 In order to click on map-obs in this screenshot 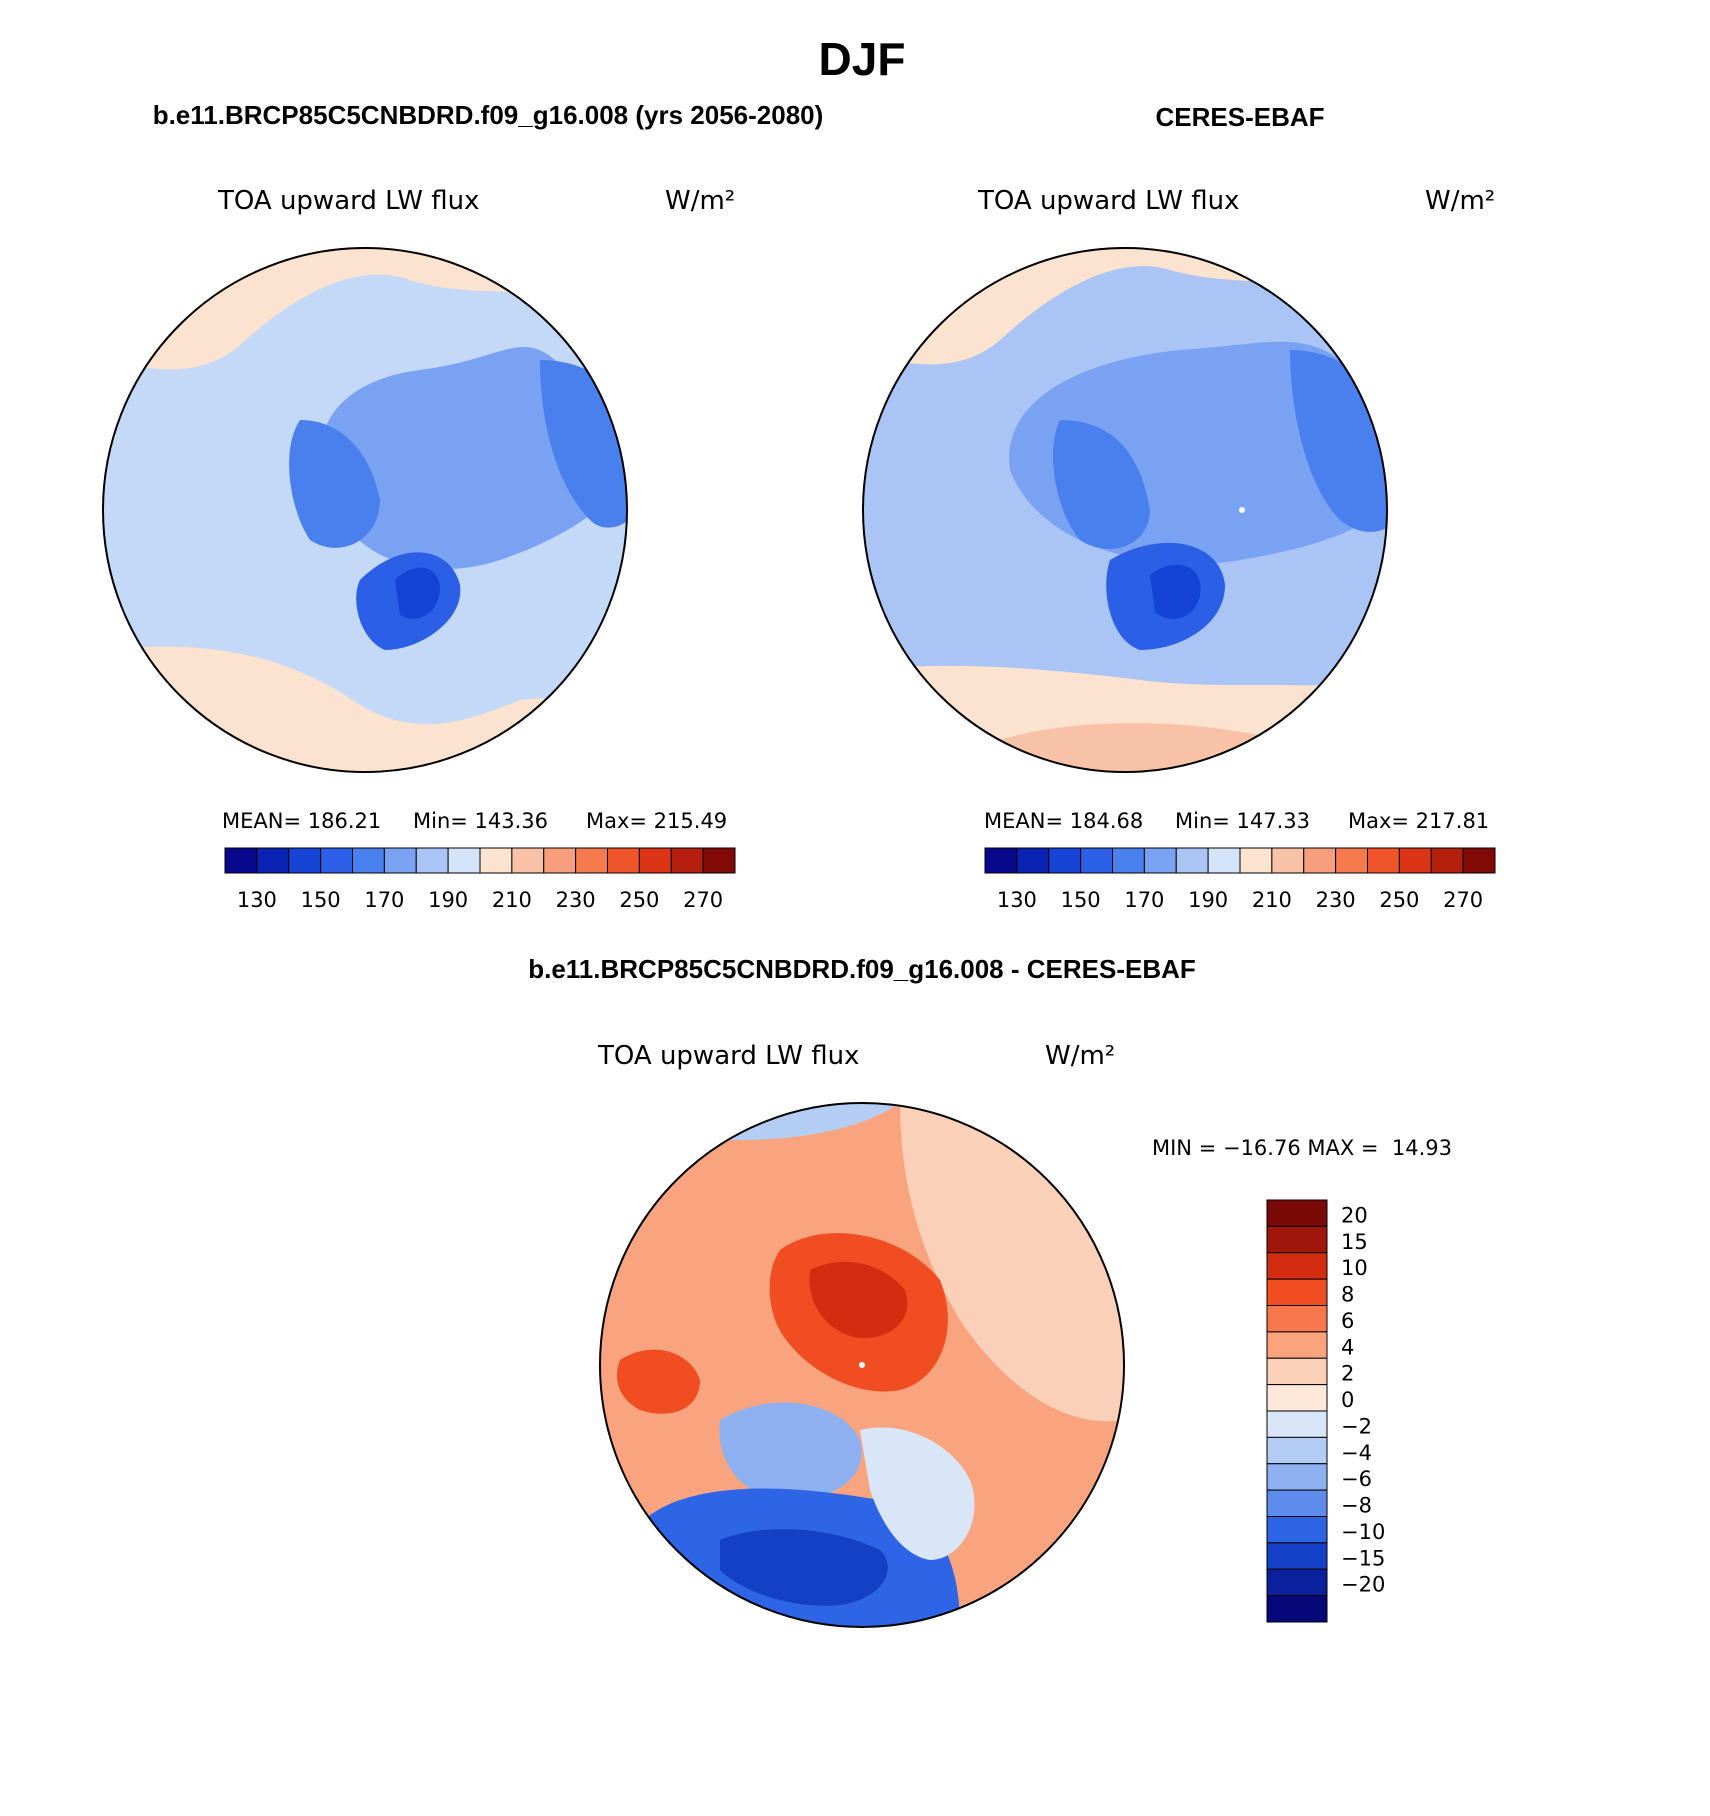, I will do `click(1125, 510)`.